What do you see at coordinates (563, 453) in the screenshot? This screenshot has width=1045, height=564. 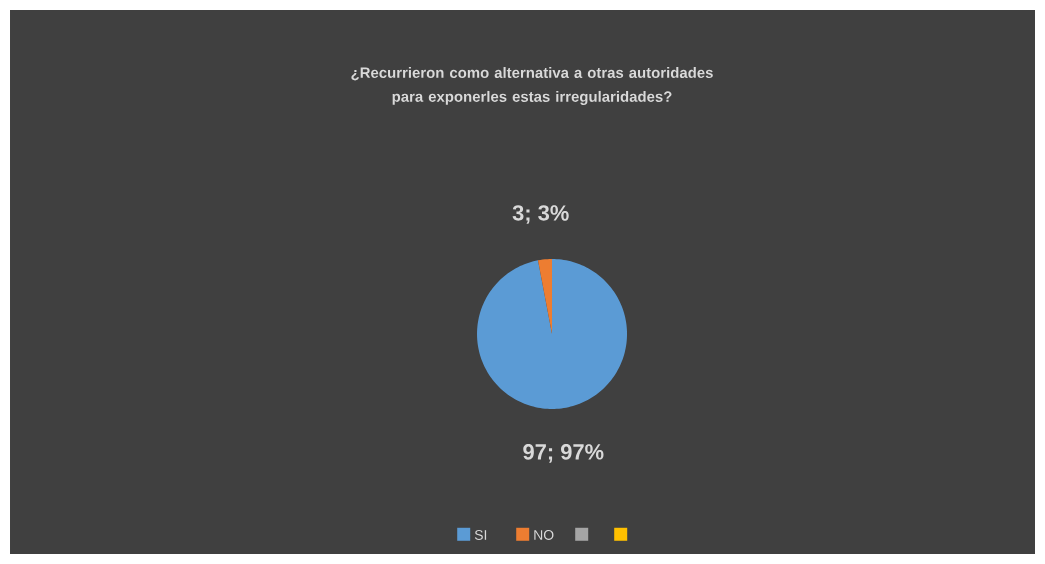 I see `data-label: 97; 97%` at bounding box center [563, 453].